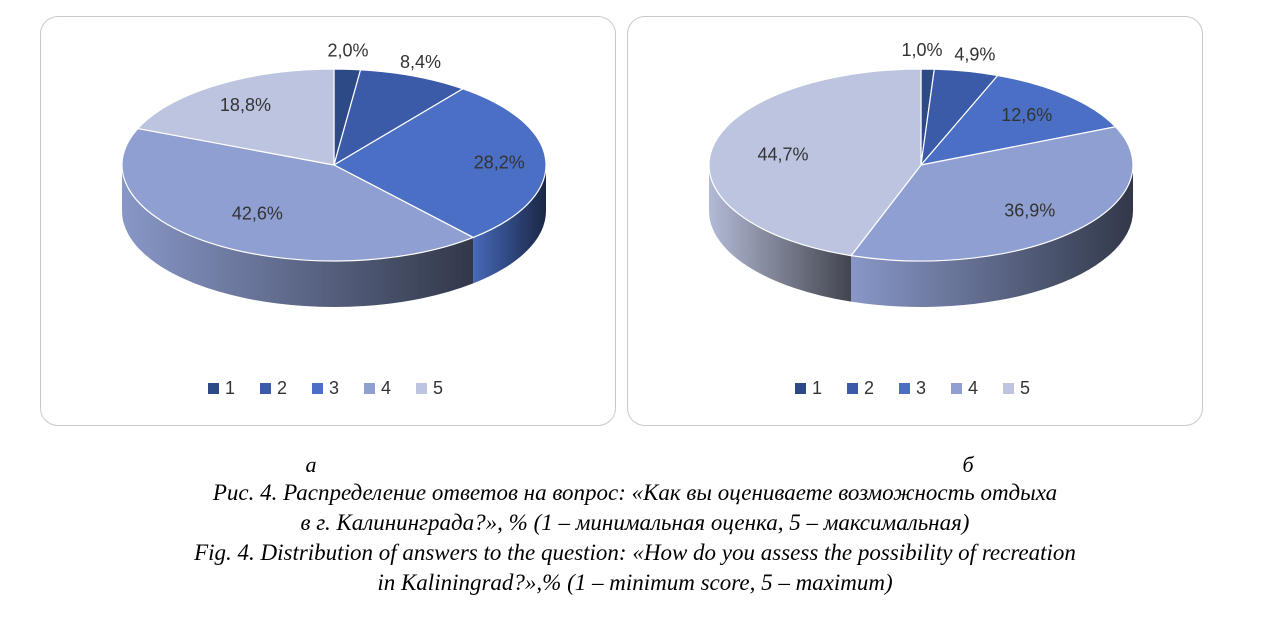  I want to click on data-label-5: 18,8%, so click(245, 105).